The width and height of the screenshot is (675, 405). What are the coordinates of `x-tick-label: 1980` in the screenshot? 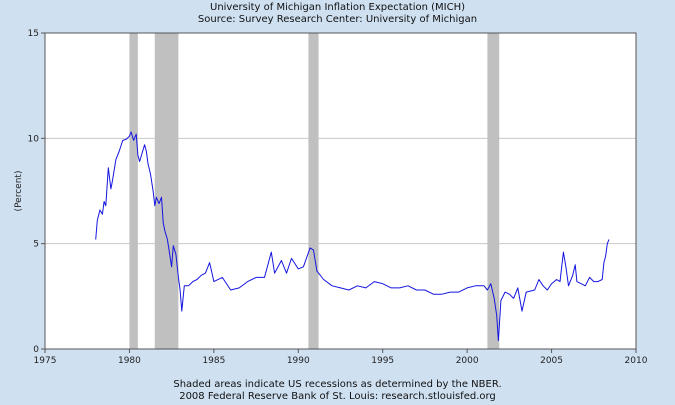 It's located at (129, 361).